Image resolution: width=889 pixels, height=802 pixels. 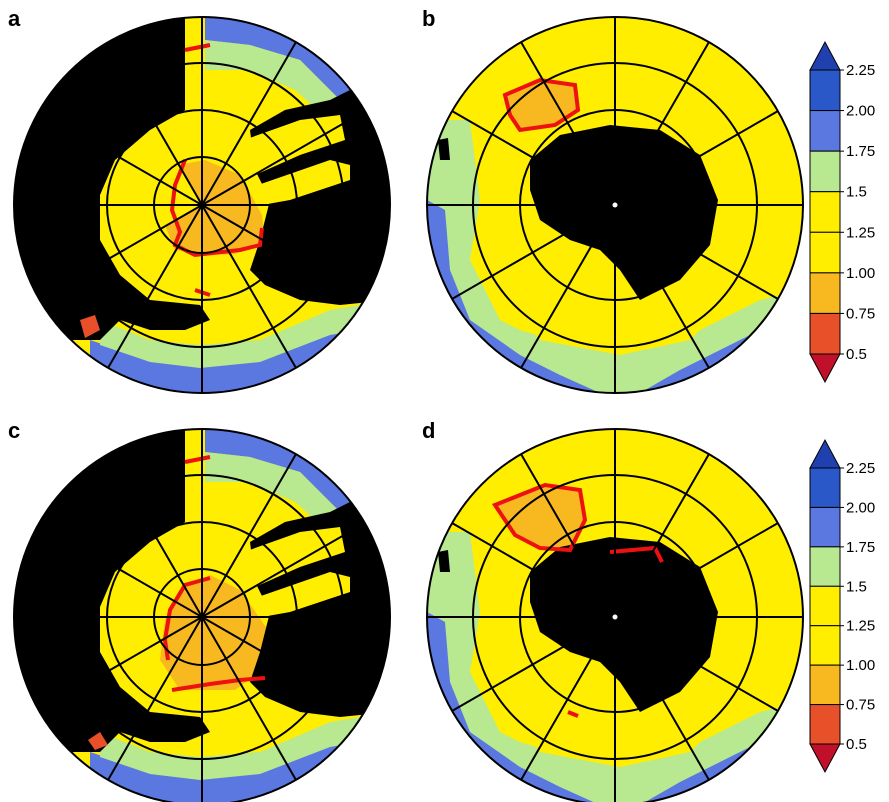 What do you see at coordinates (245, 746) in the screenshot?
I see `green-band-c-bottom` at bounding box center [245, 746].